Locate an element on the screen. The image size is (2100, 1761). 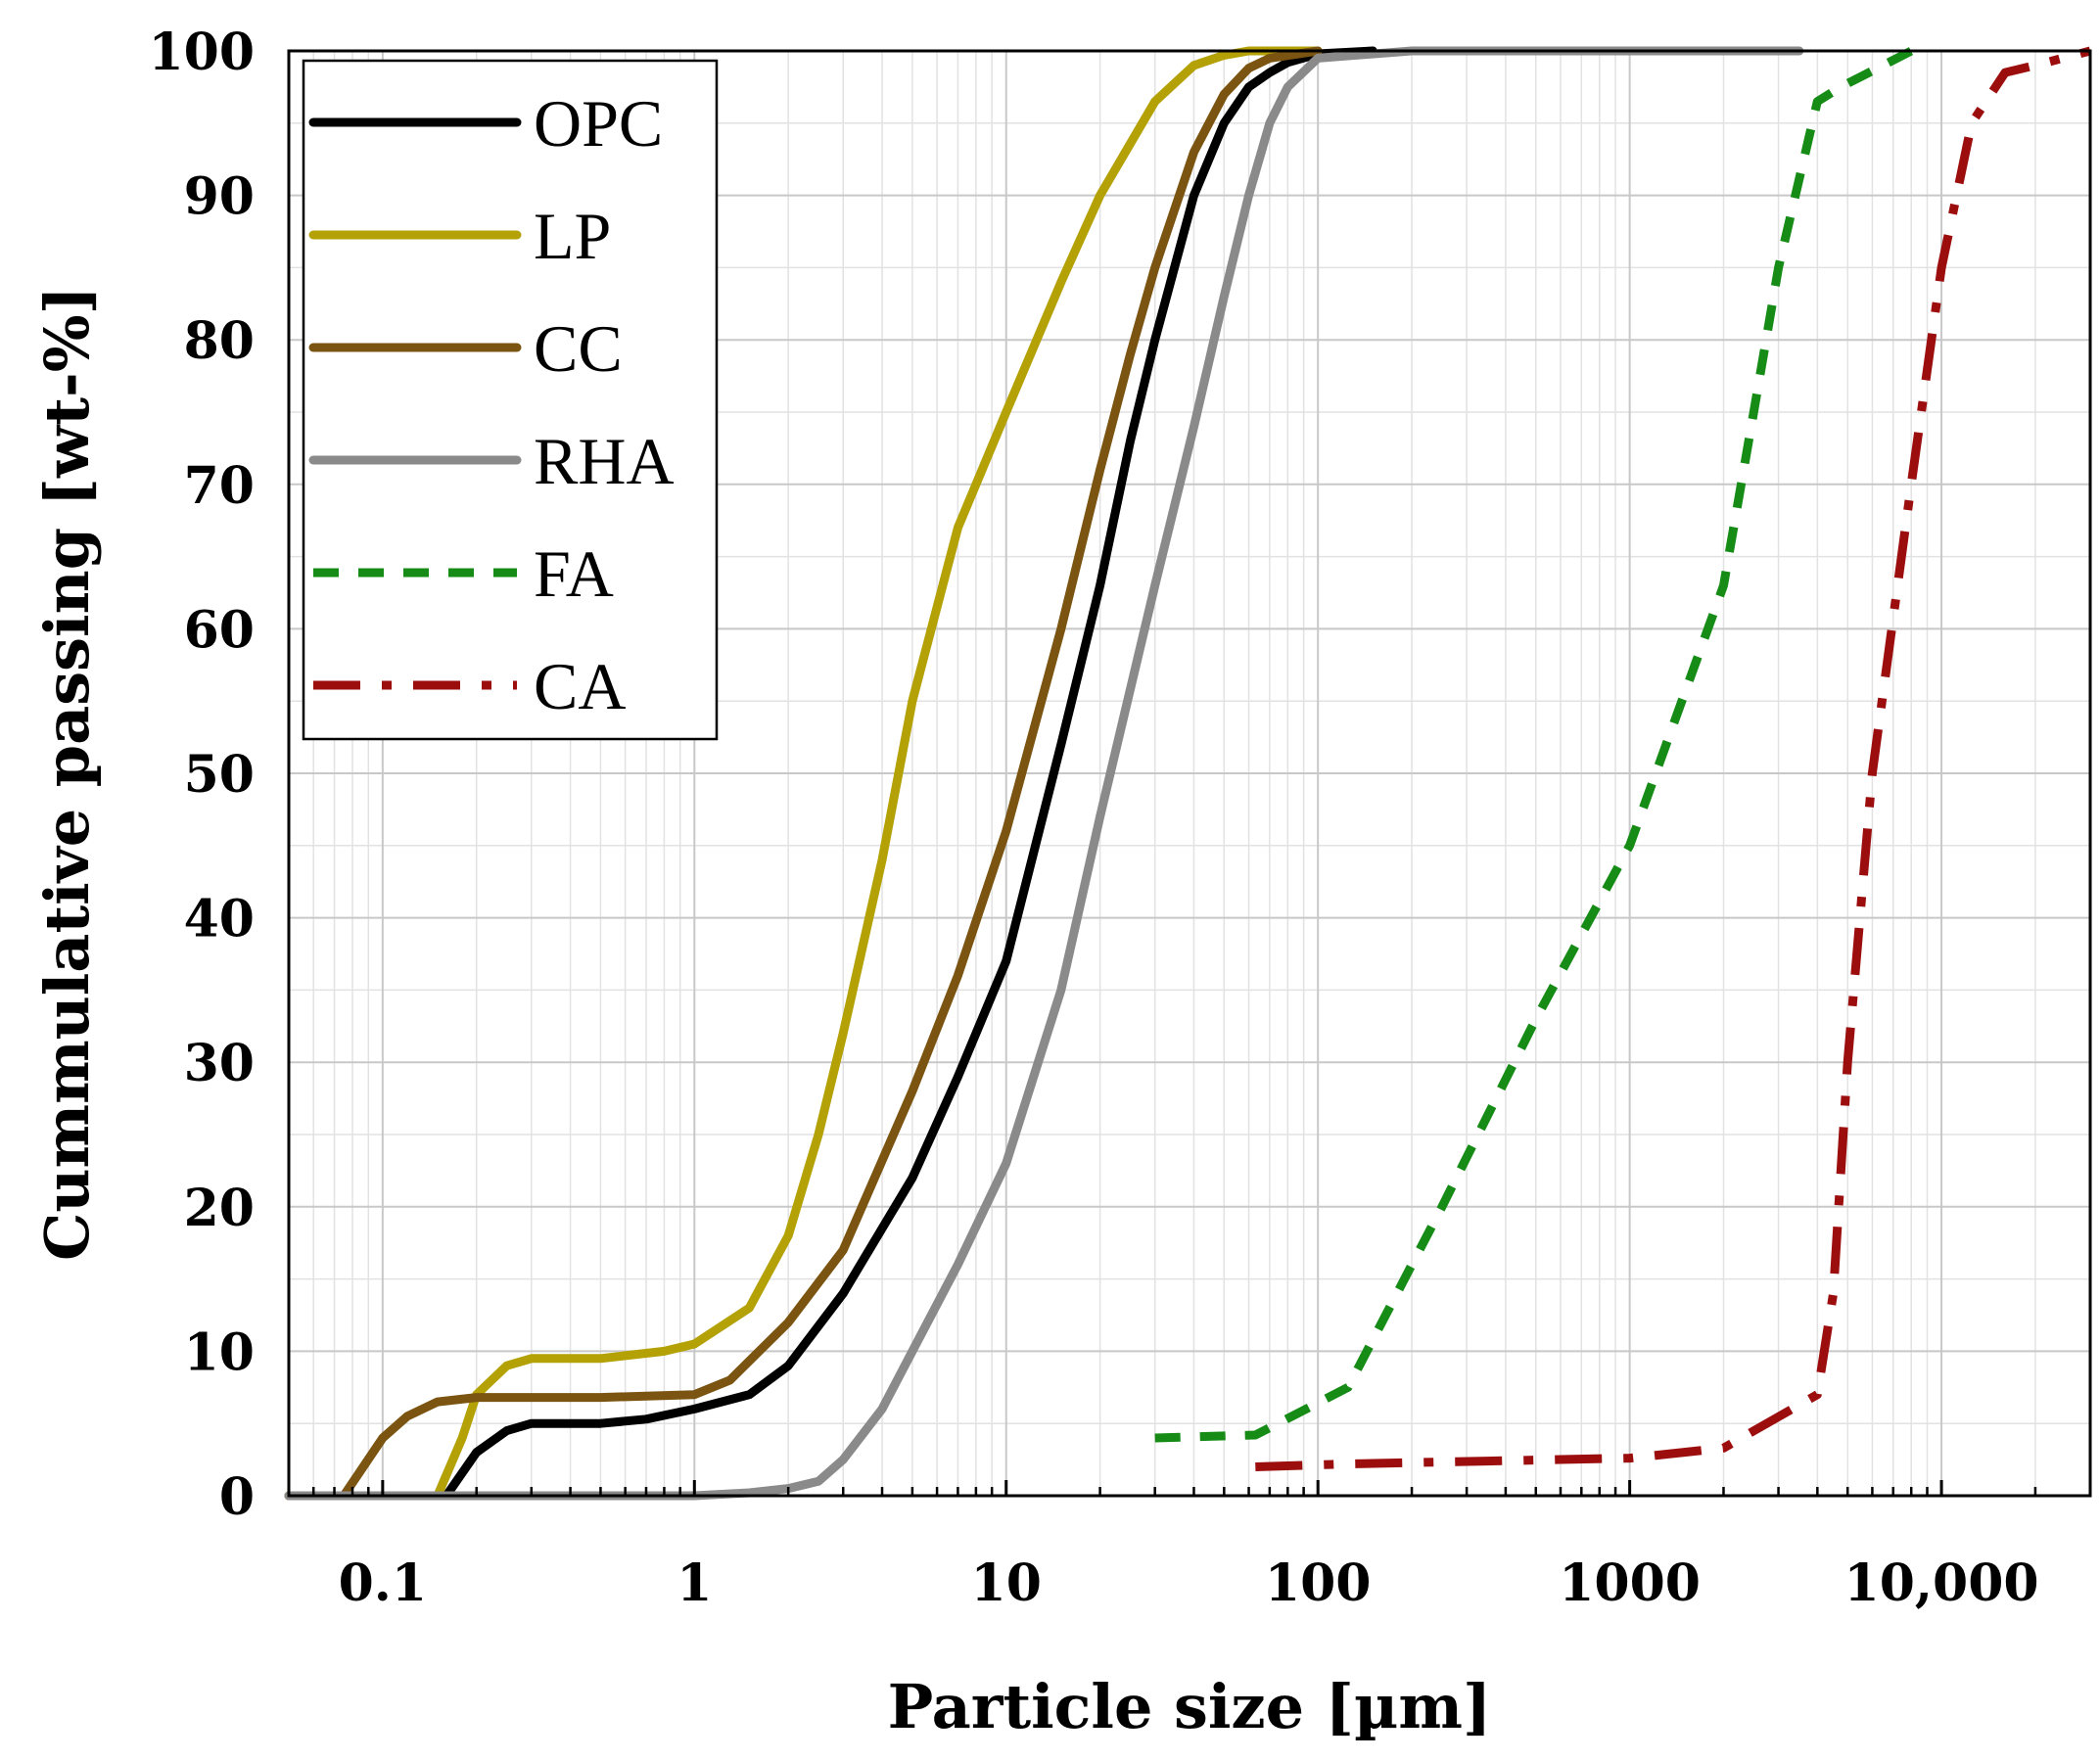
x-tick-label: 1 is located at coordinates (694, 1583).